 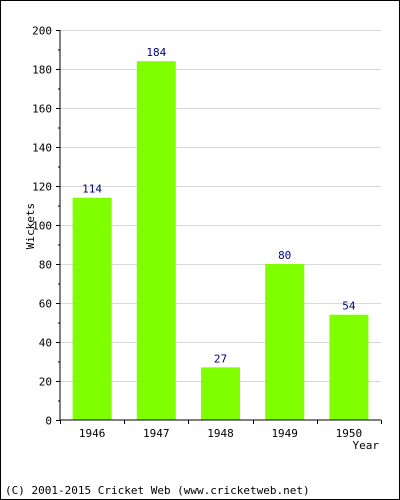 What do you see at coordinates (42, 226) in the screenshot?
I see `y-tick-label: 100` at bounding box center [42, 226].